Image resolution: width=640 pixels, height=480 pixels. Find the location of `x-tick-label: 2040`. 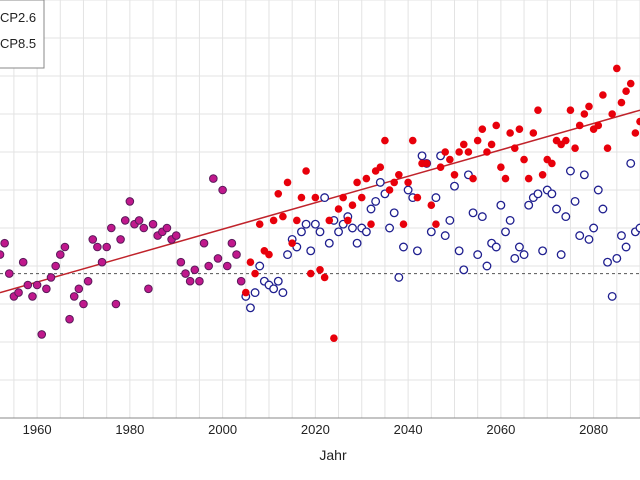

x-tick-label: 2040 is located at coordinates (408, 429).